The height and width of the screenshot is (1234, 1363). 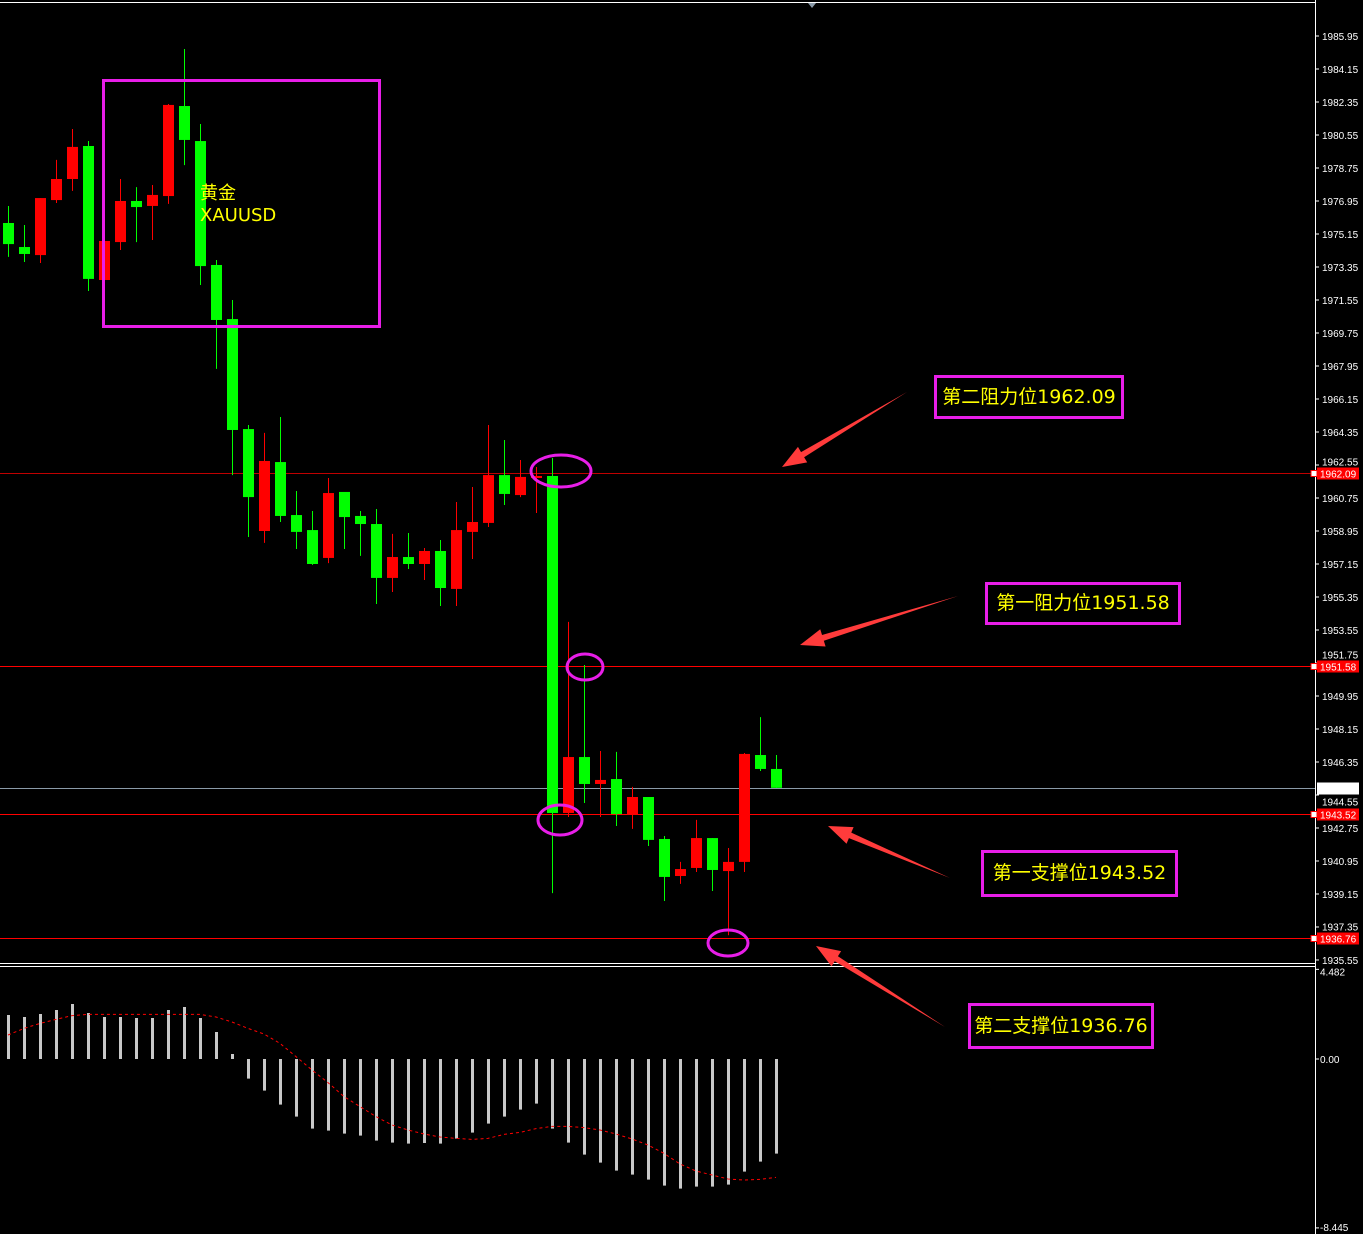 I want to click on tick-label: 1944.55, so click(x=1340, y=803).